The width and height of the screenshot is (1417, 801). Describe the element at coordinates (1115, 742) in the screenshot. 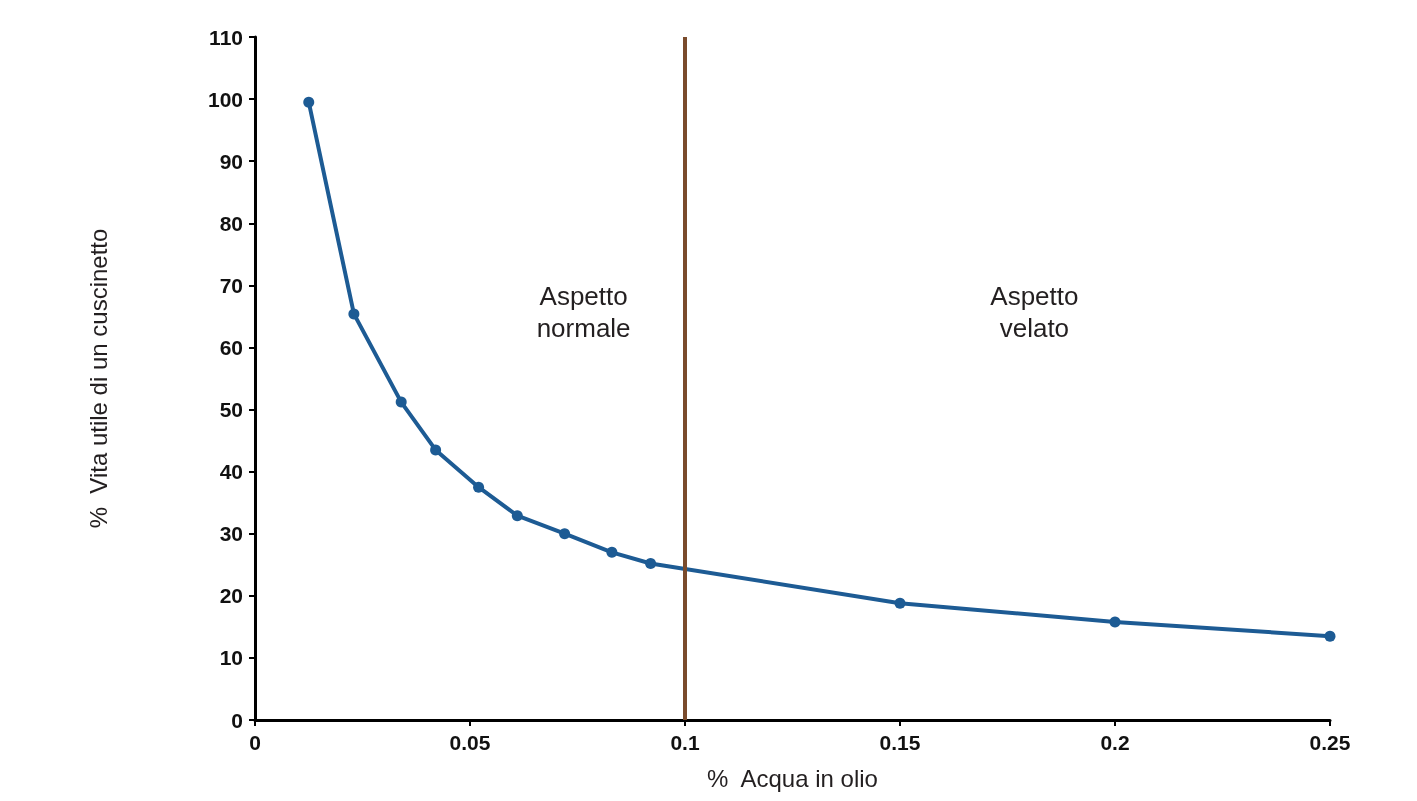

I see `x-tick-label: 0.2` at that location.